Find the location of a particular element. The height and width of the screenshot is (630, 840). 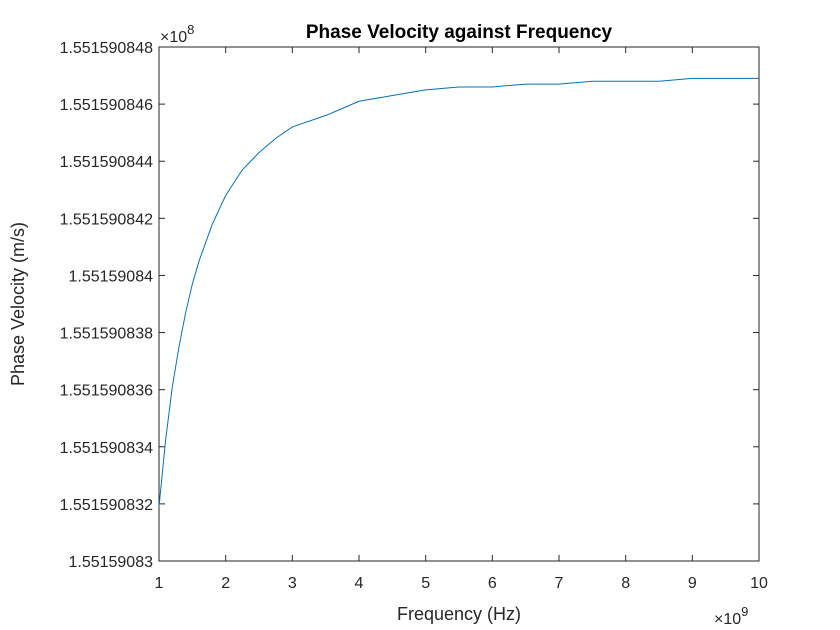

y-tick-label: 1.551590838 is located at coordinates (107, 334).